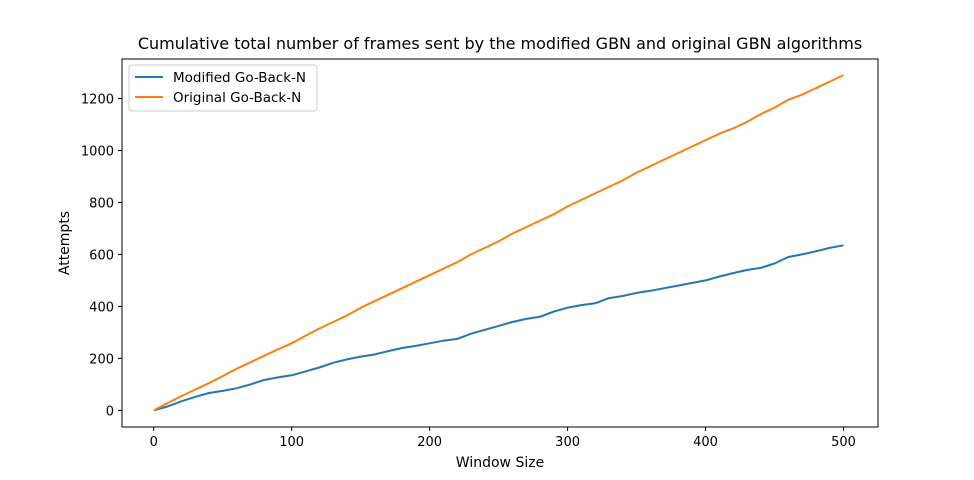 The image size is (974, 480). What do you see at coordinates (503, 438) in the screenshot?
I see `x-axis: 0 100 200 300 400 500` at bounding box center [503, 438].